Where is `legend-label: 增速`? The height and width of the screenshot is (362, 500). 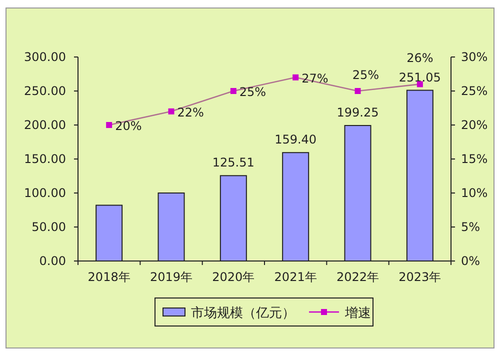
legend-label: 增速 is located at coordinates (357, 313).